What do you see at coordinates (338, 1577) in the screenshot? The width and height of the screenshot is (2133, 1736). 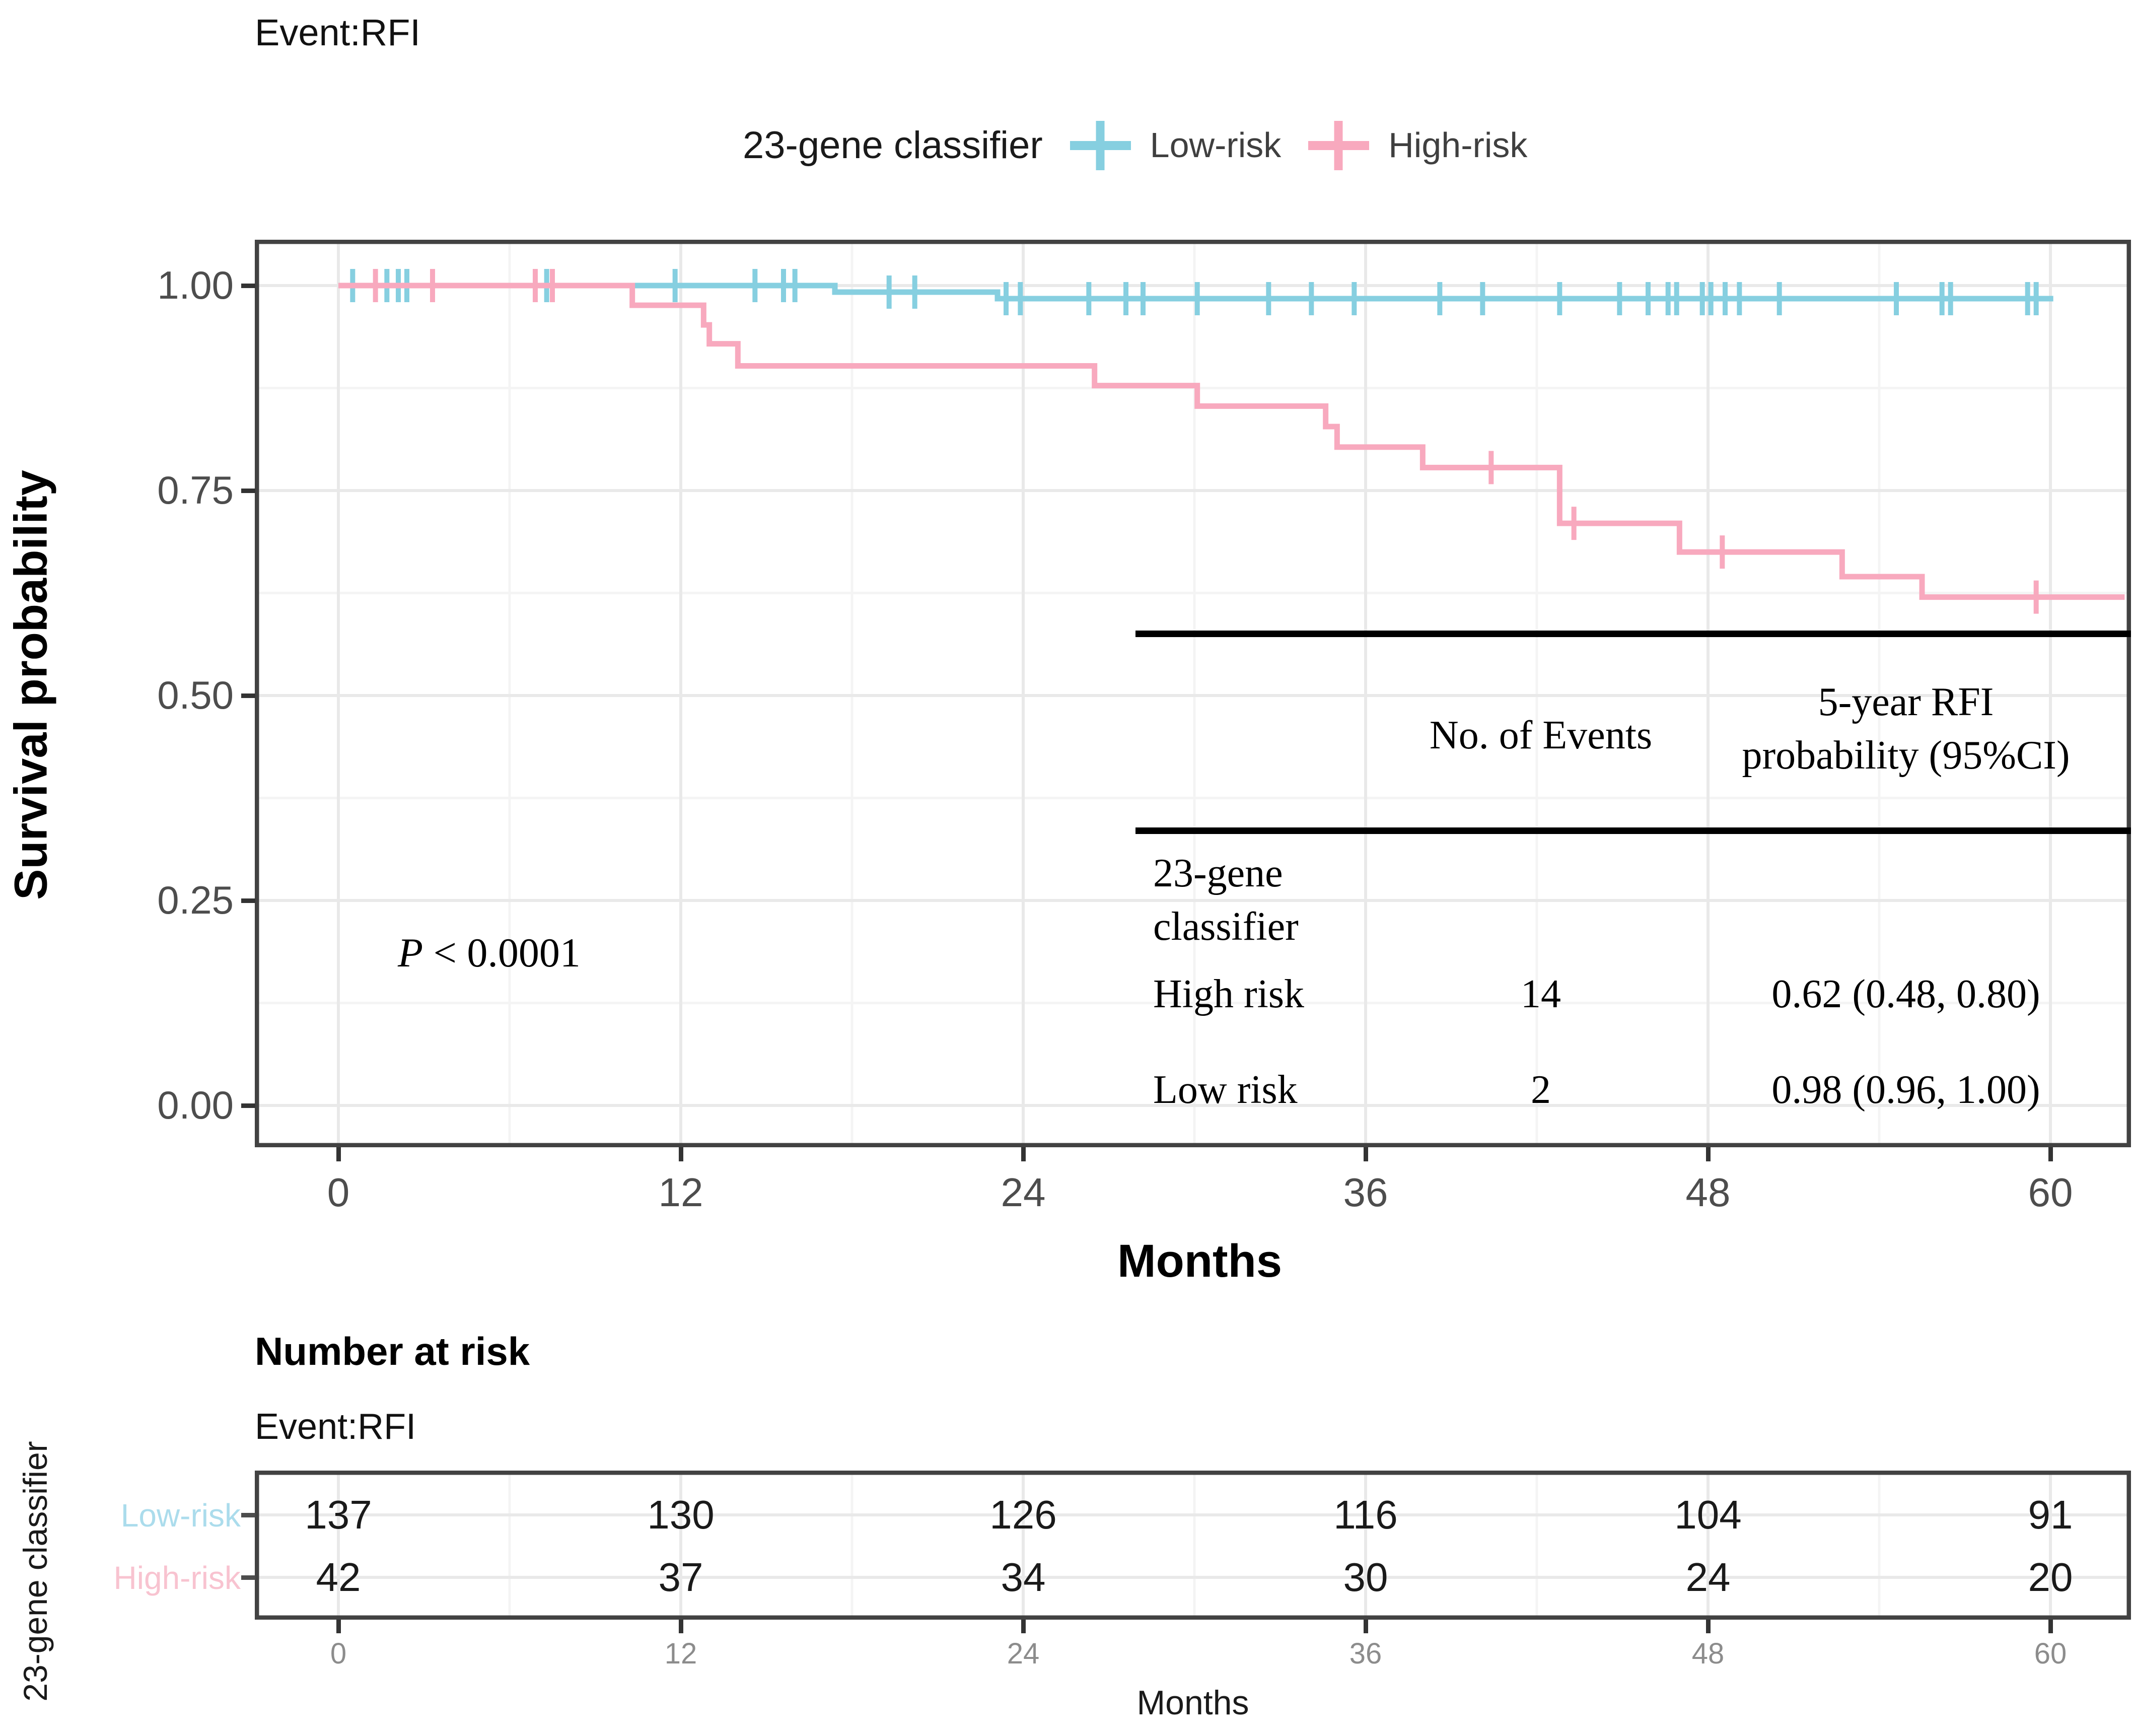 I see `risk-count: 42` at bounding box center [338, 1577].